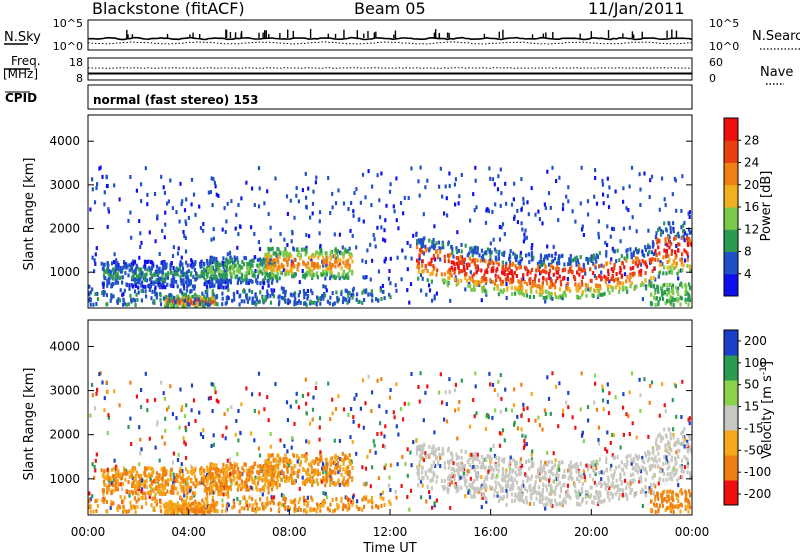 This screenshot has width=800, height=554. What do you see at coordinates (390, 38) in the screenshot?
I see `noise-sky-series` at bounding box center [390, 38].